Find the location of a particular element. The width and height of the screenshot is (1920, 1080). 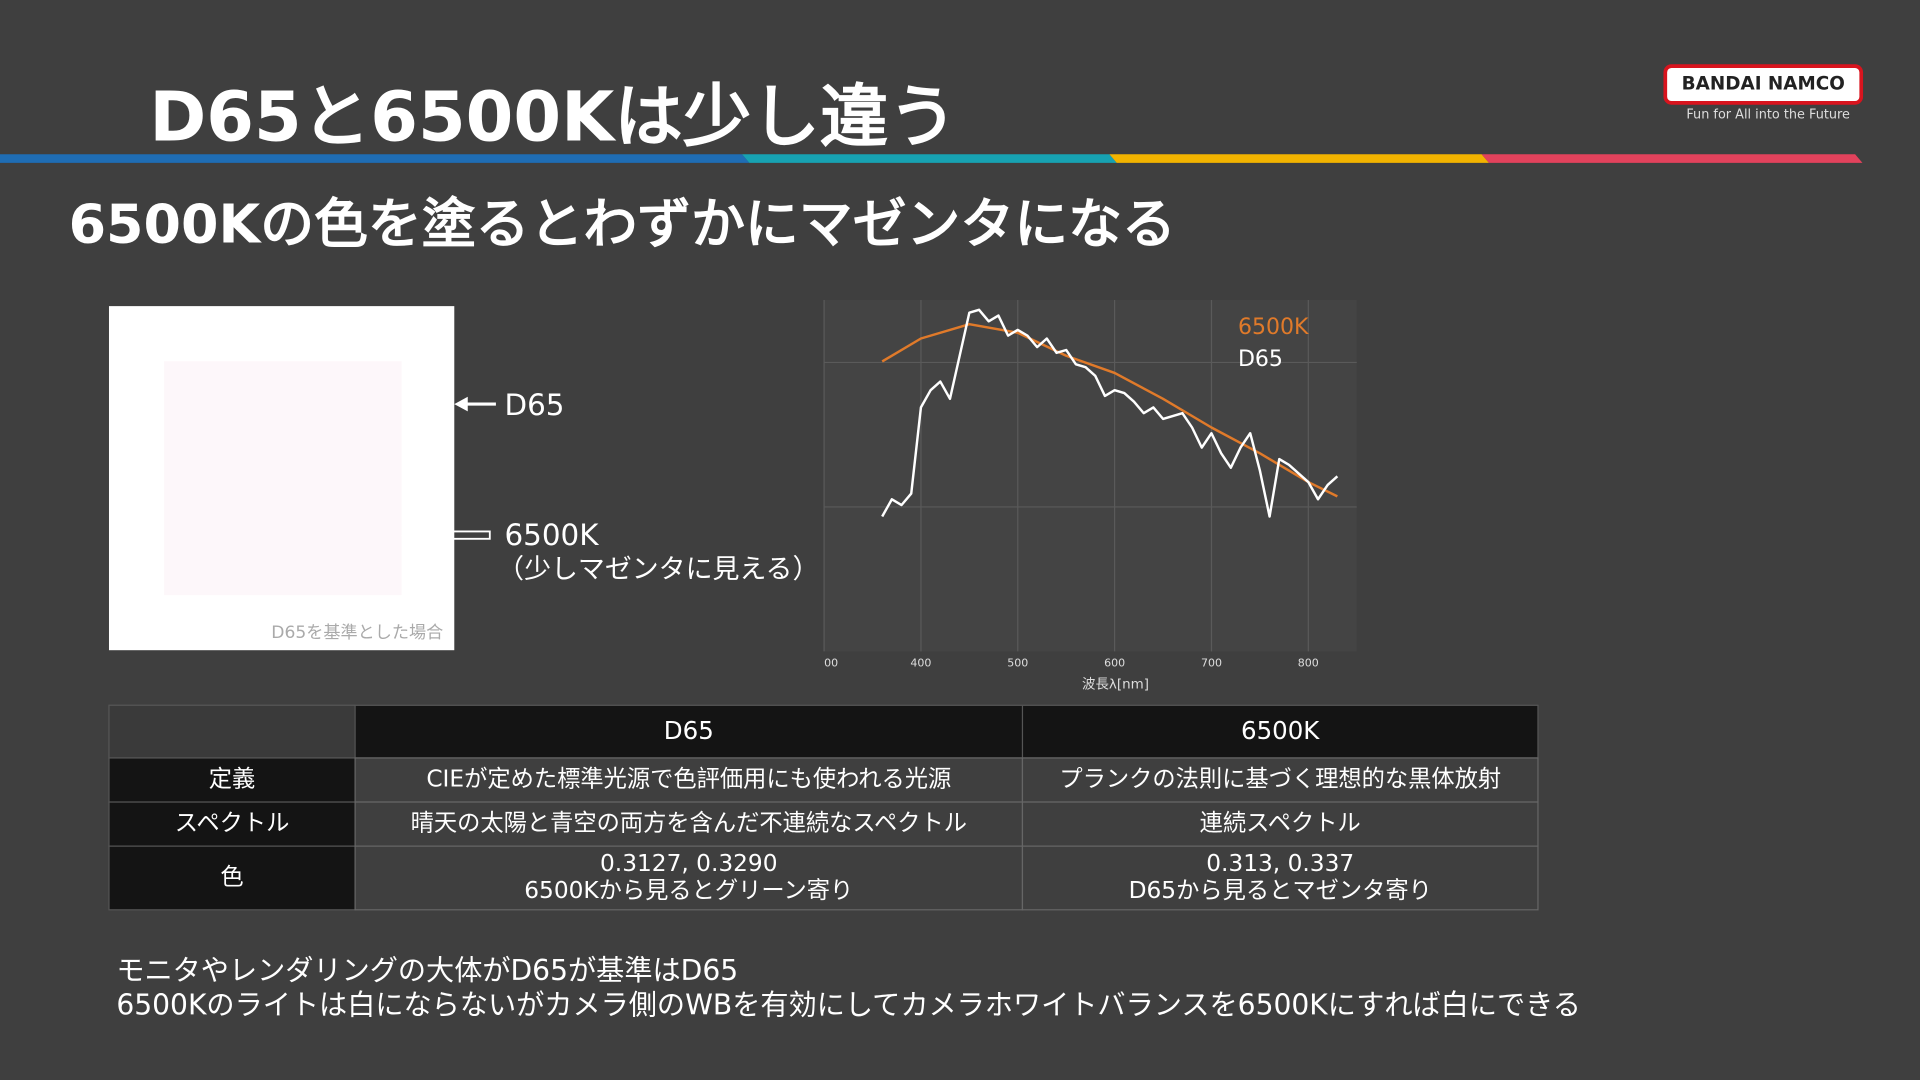

footer-line: モニタやレンダリングの大体がD65が基準はD65 is located at coordinates (427, 970).